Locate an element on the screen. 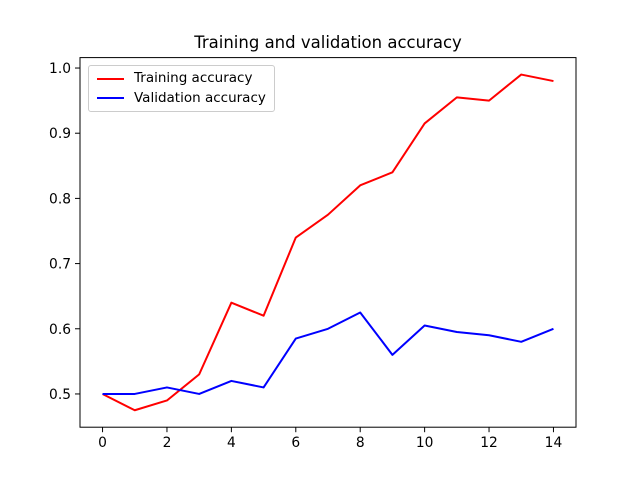 The width and height of the screenshot is (640, 480). legend-item-training: Training accuracy is located at coordinates (181, 78).